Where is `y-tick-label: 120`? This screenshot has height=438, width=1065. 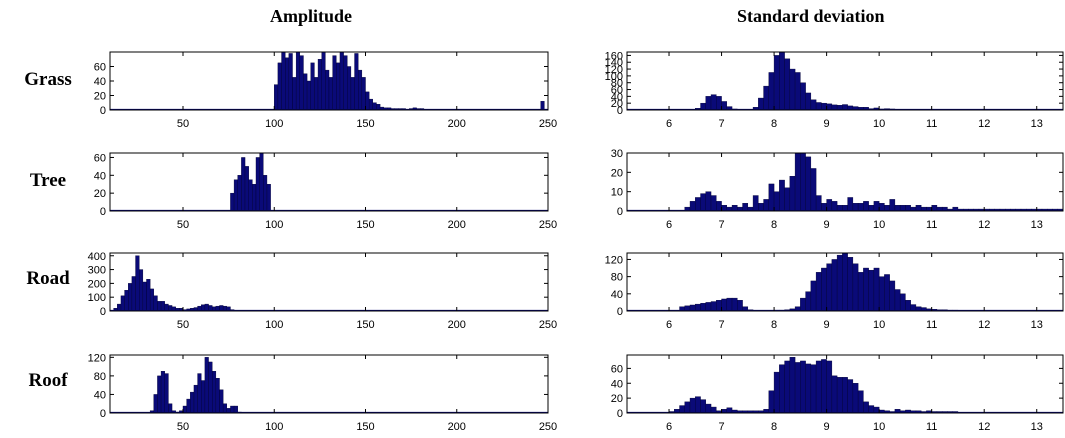
y-tick-label: 120 is located at coordinates (614, 70).